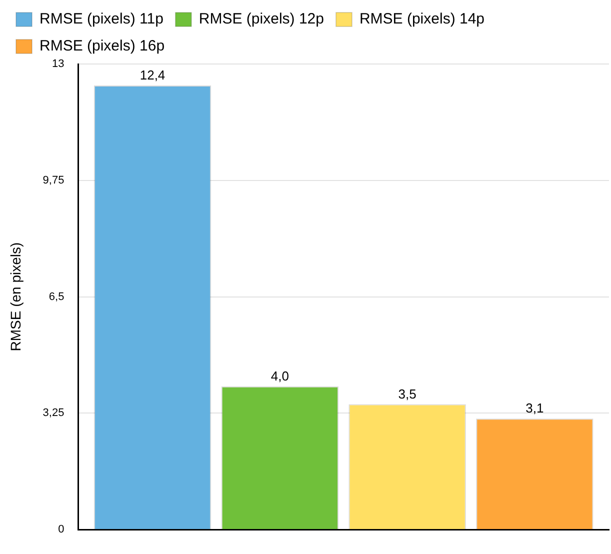 This screenshot has width=611, height=554. Describe the element at coordinates (58, 64) in the screenshot. I see `y-tick-label: 13` at that location.